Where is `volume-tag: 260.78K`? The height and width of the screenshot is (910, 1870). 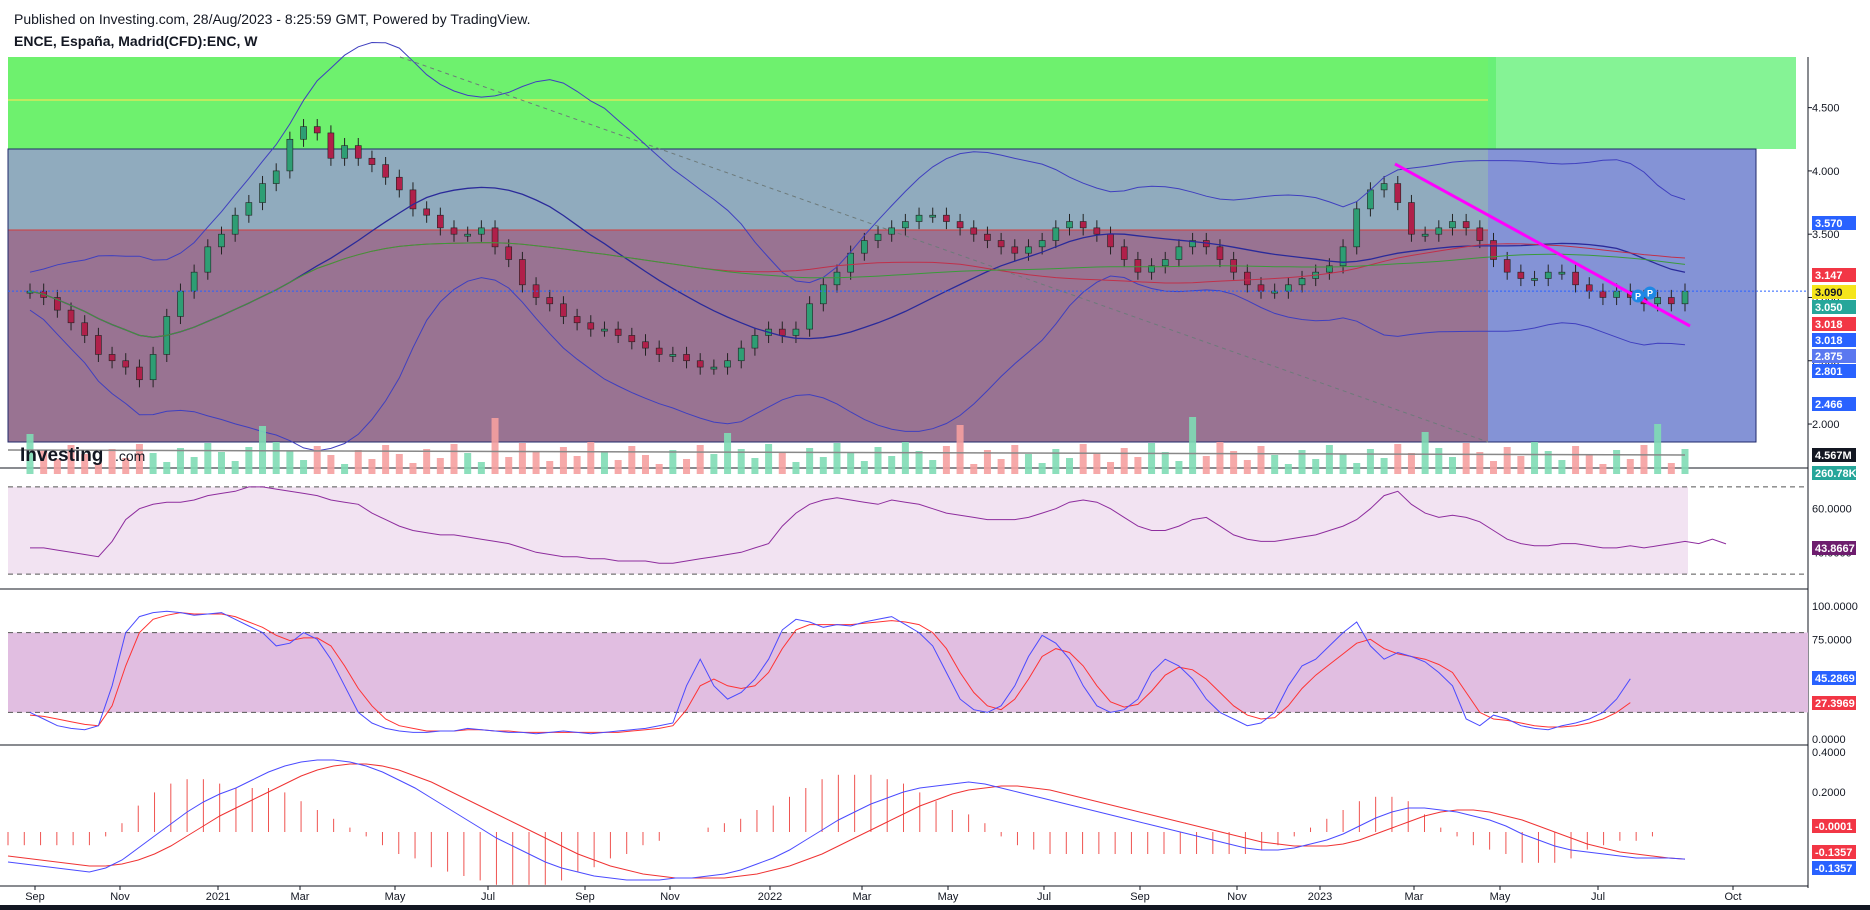 volume-tag: 260.78K is located at coordinates (1836, 474).